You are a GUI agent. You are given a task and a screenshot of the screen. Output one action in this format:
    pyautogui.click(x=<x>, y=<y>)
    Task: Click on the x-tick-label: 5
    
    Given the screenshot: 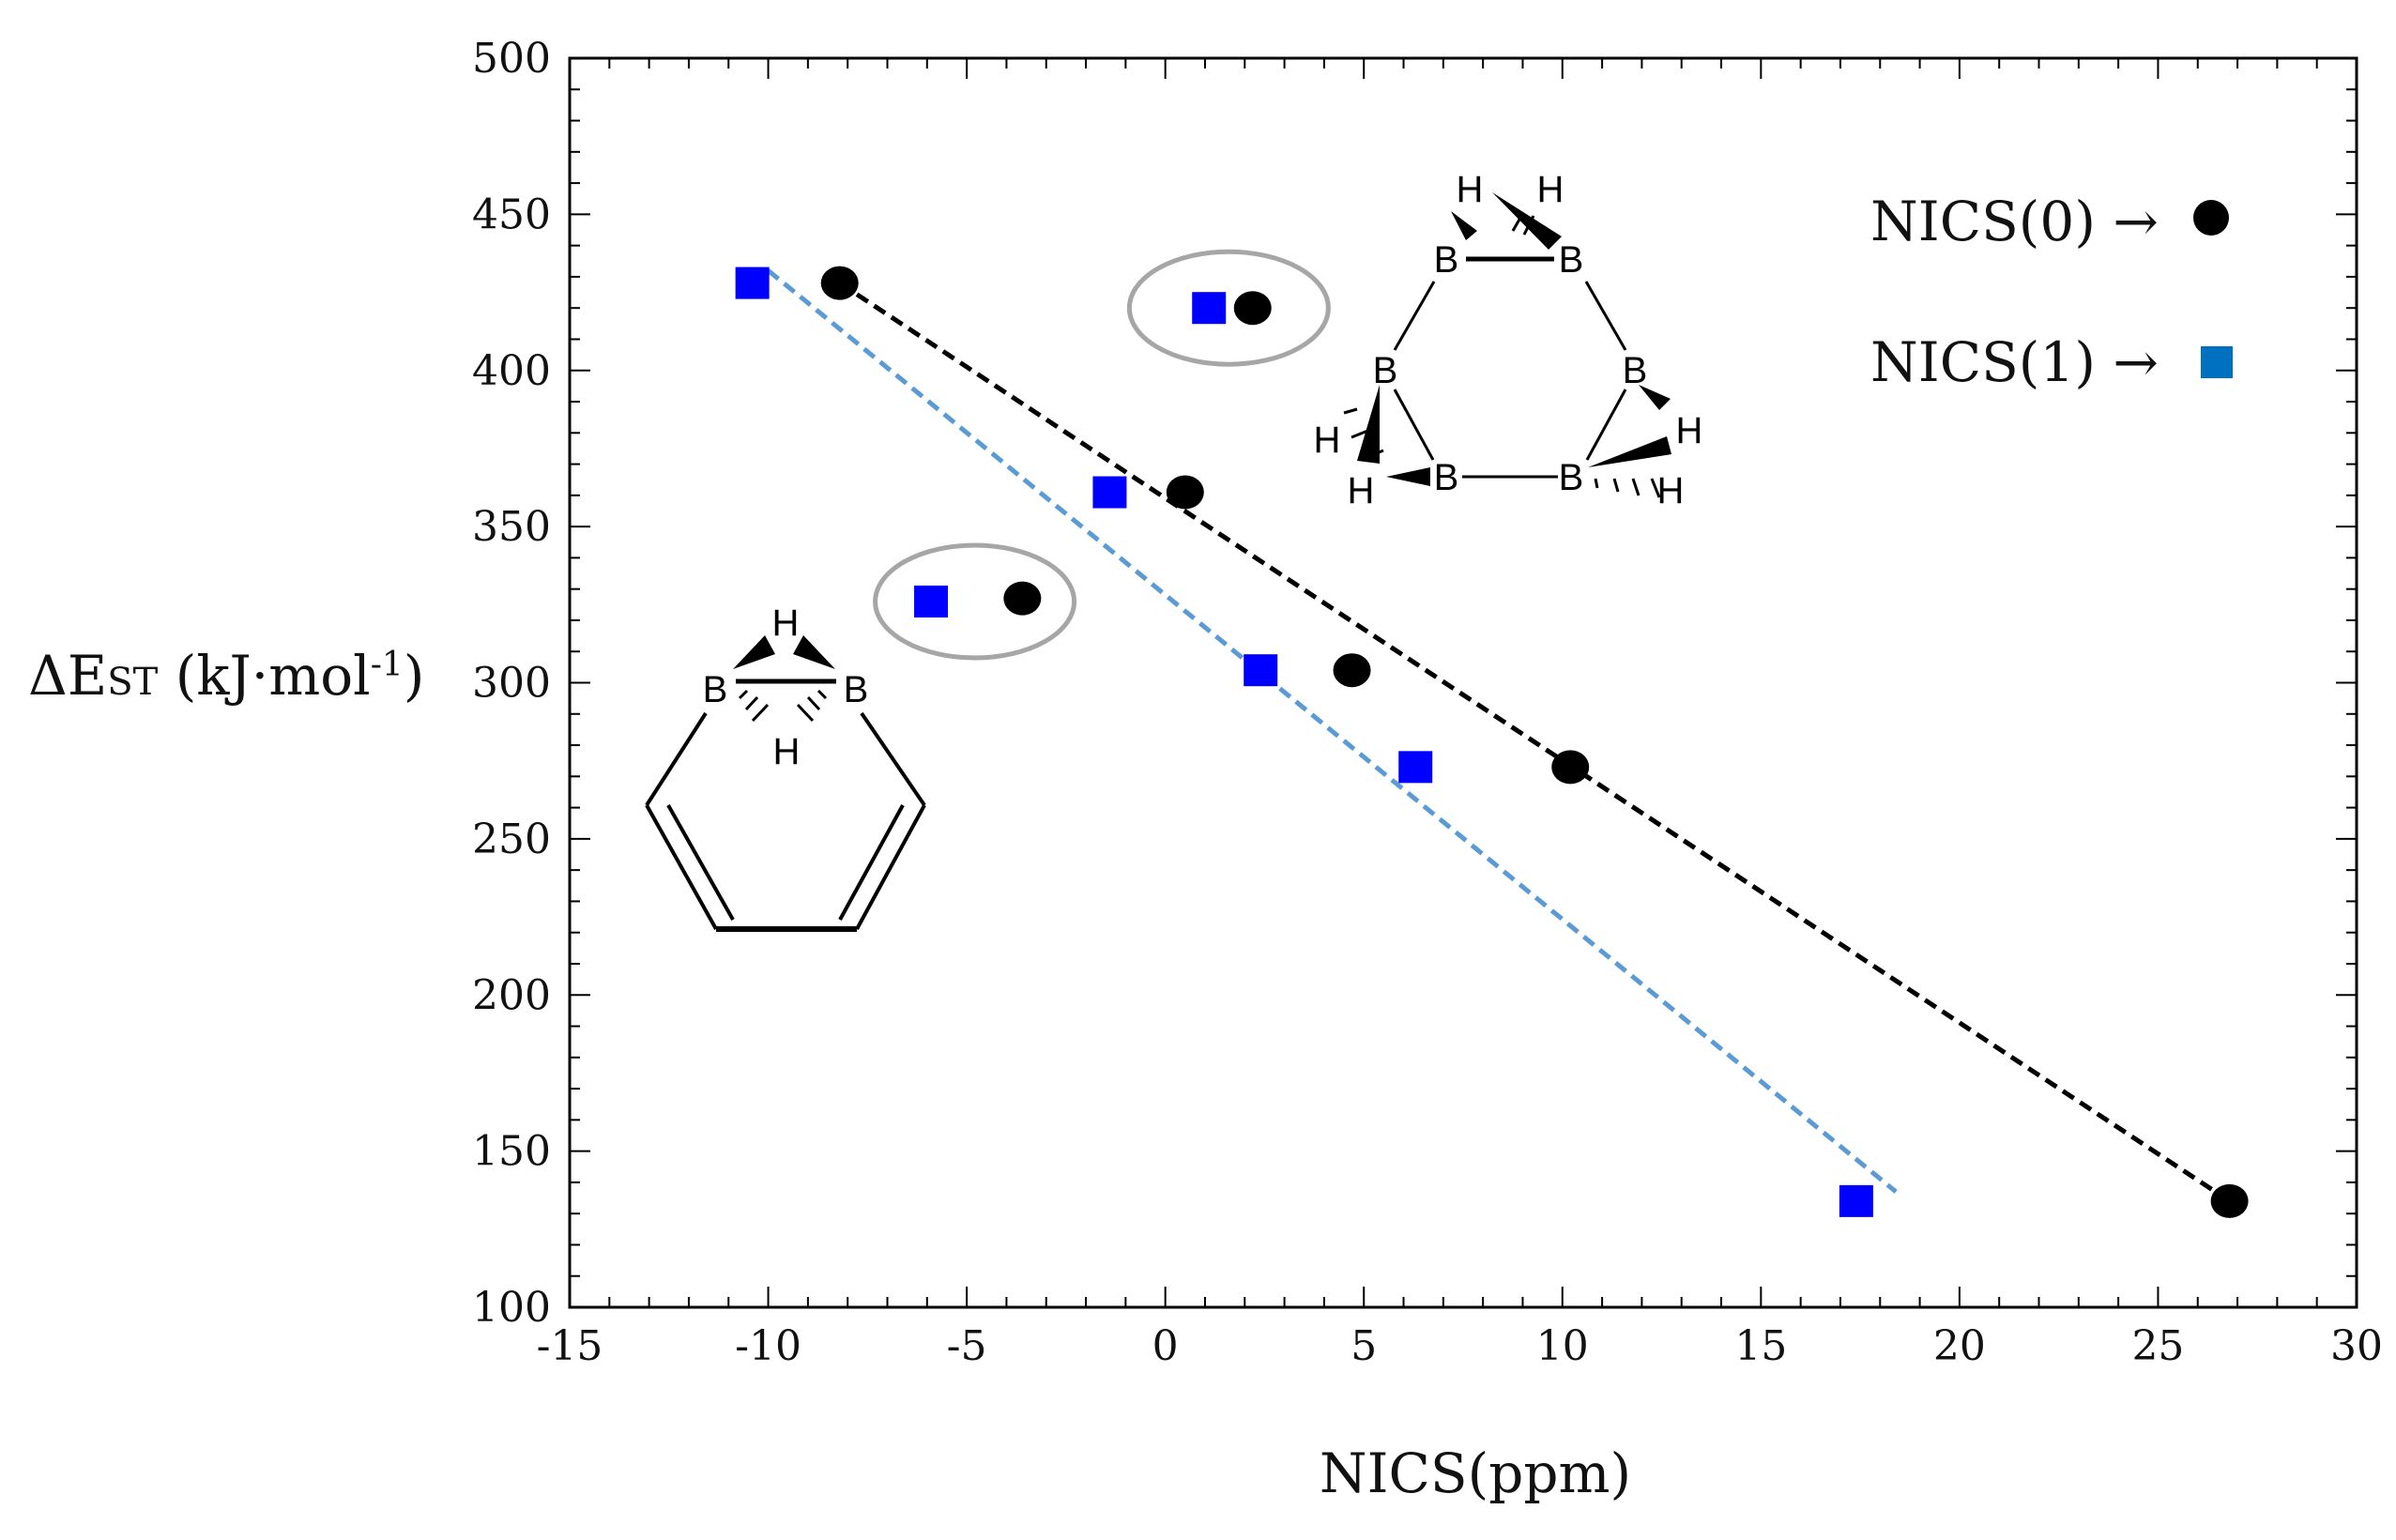 What is the action you would take?
    pyautogui.click(x=1364, y=1346)
    